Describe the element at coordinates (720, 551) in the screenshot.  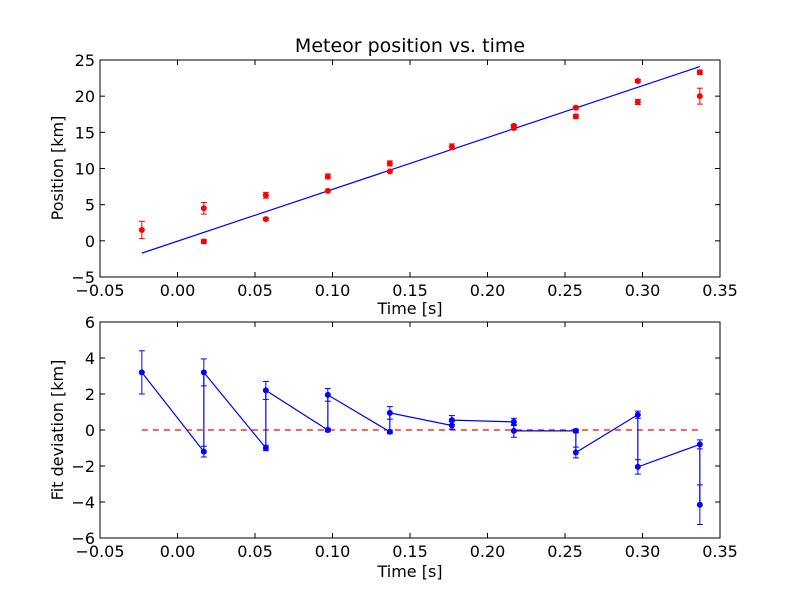
I see `deviation-x-tick-label: 0.35` at that location.